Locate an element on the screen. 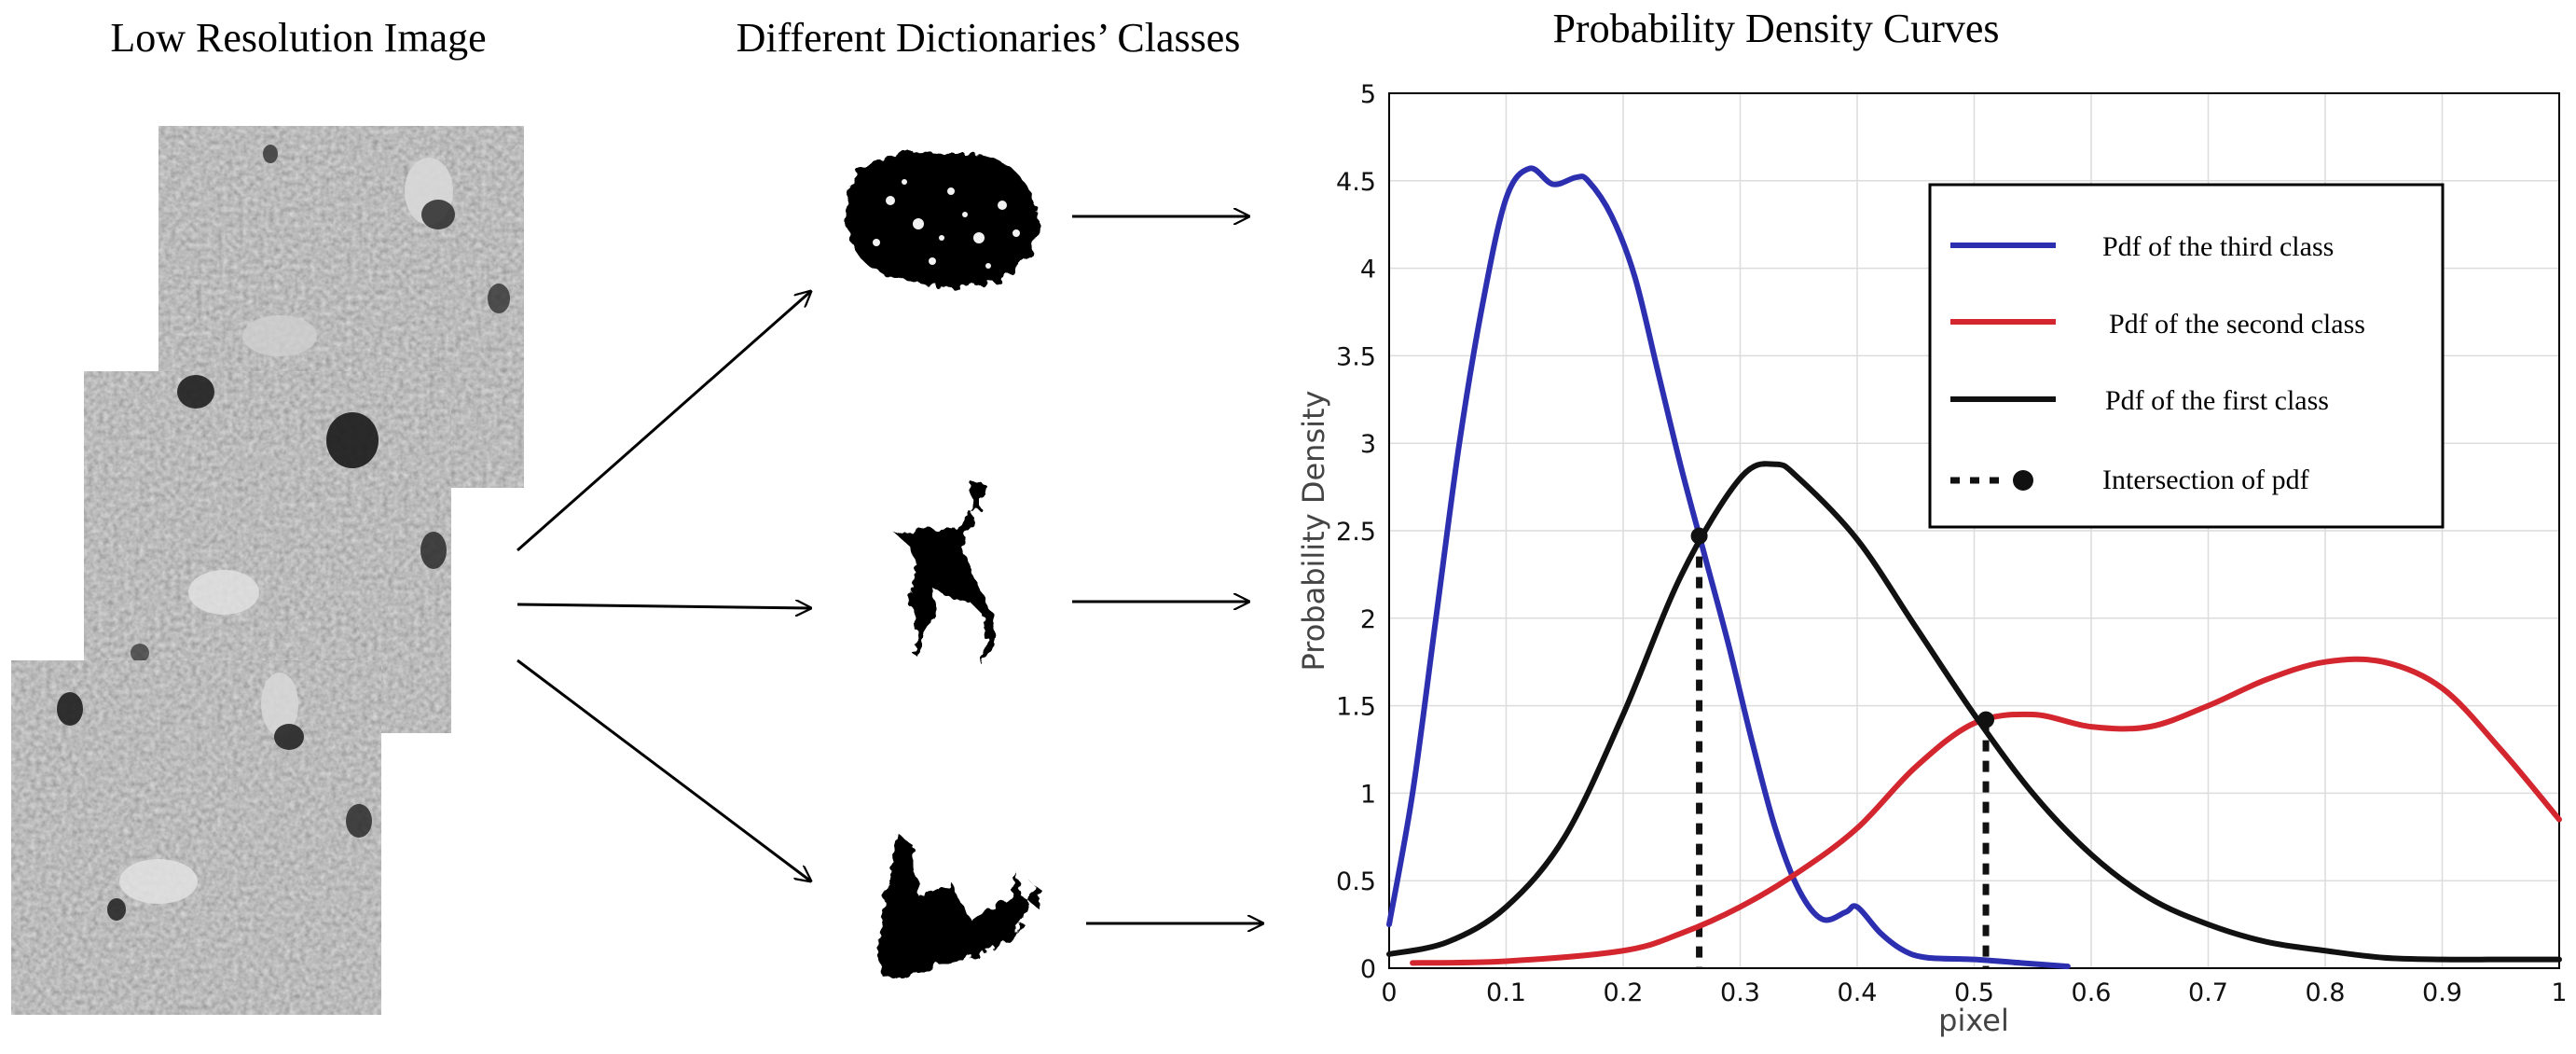 The height and width of the screenshot is (1054, 2576). y-tick-label: 0 is located at coordinates (1368, 969).